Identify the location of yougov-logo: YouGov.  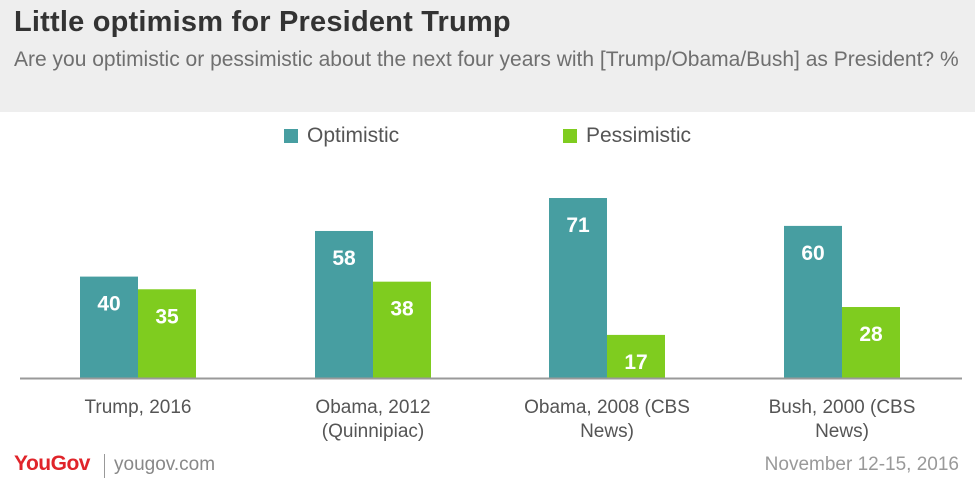
(52, 463).